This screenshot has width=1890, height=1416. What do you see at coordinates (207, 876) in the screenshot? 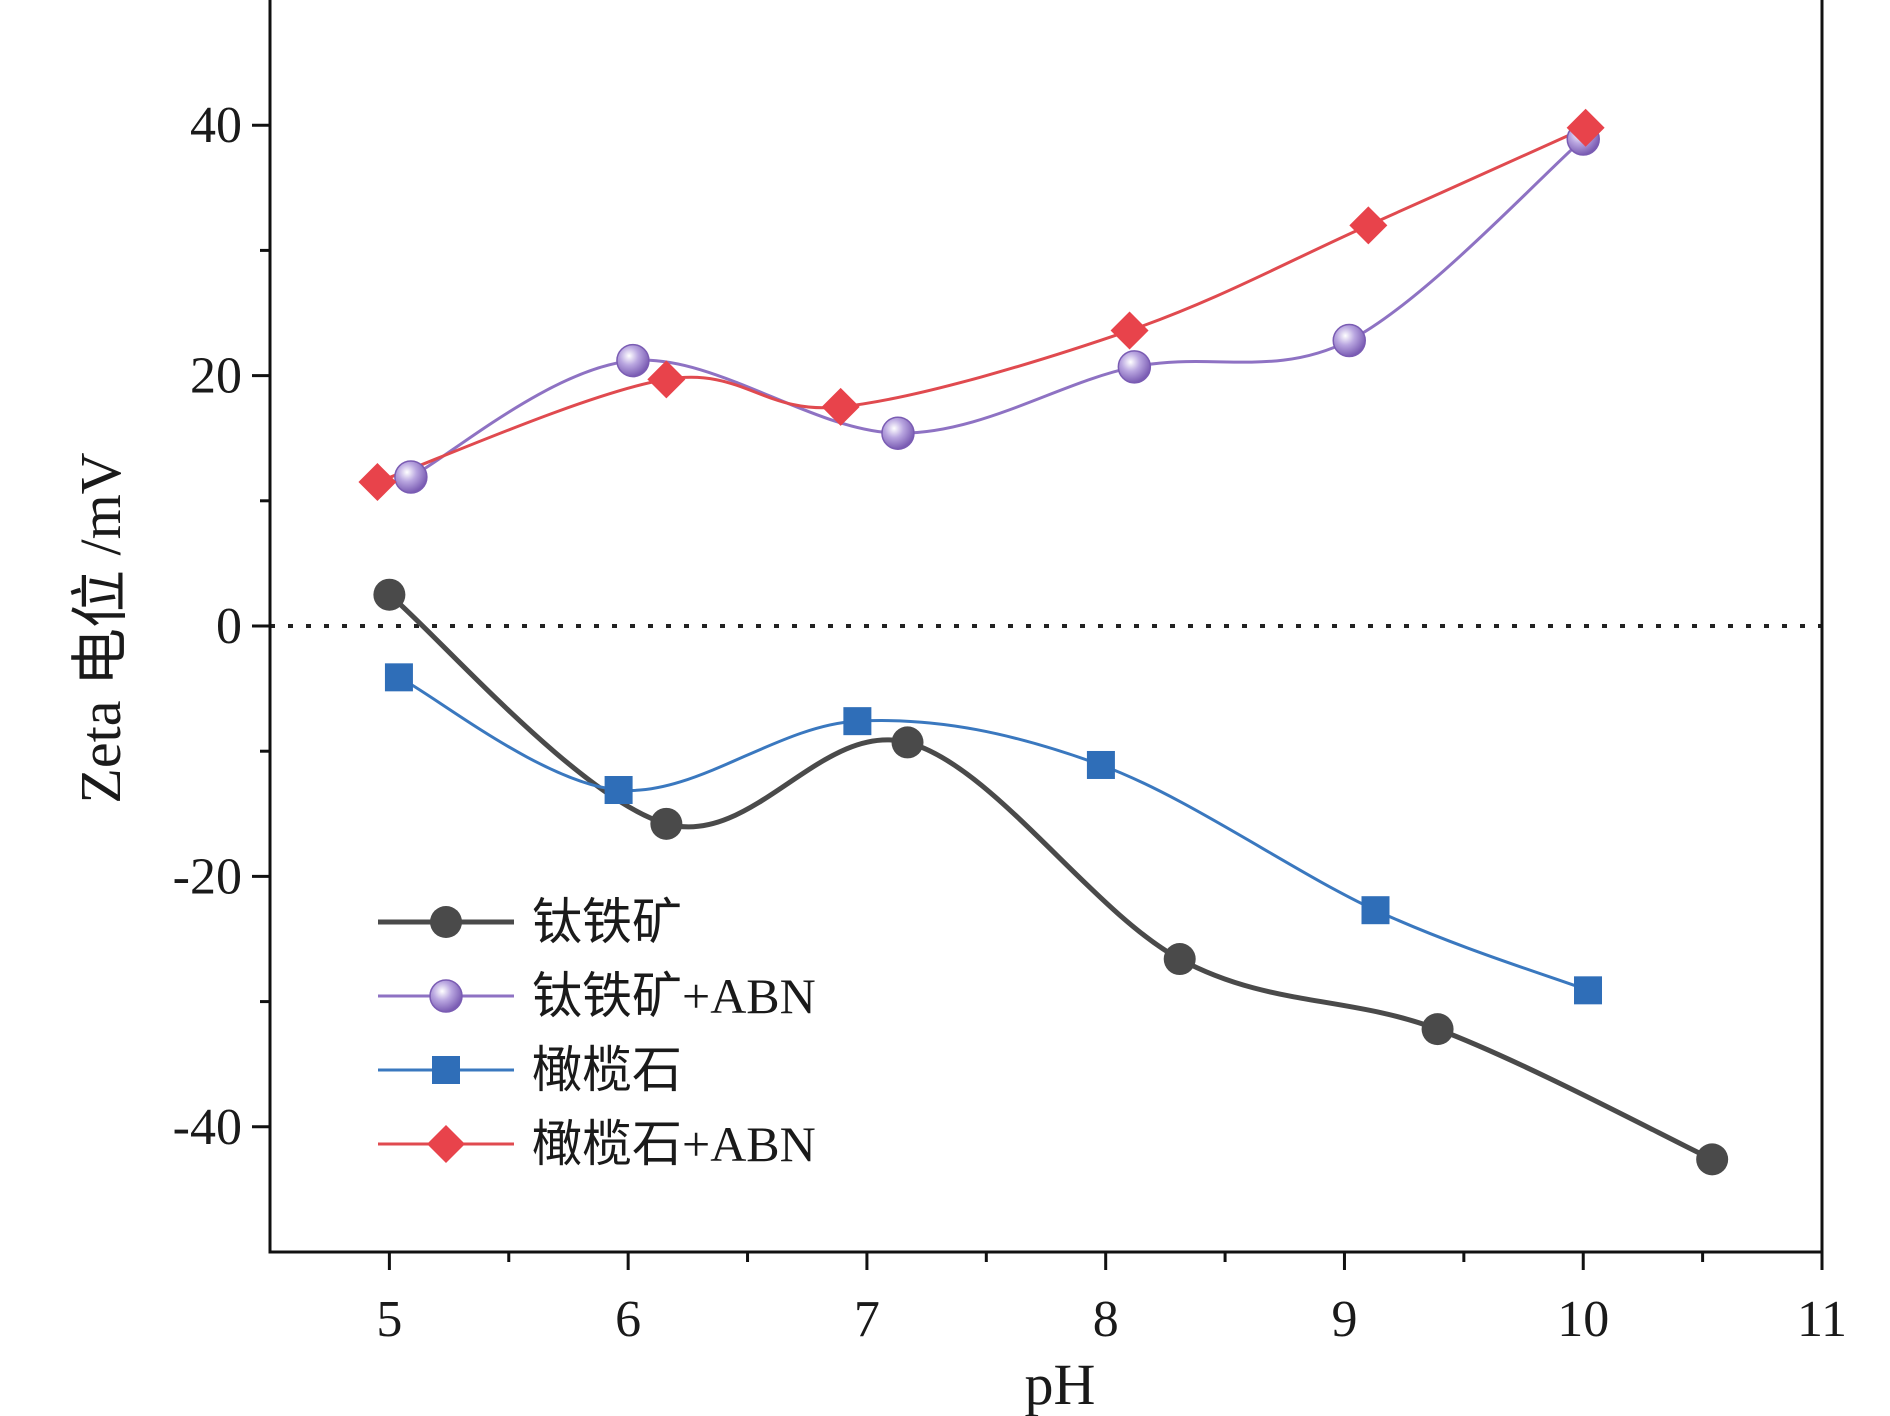
I see `y-tick-label: -20` at bounding box center [207, 876].